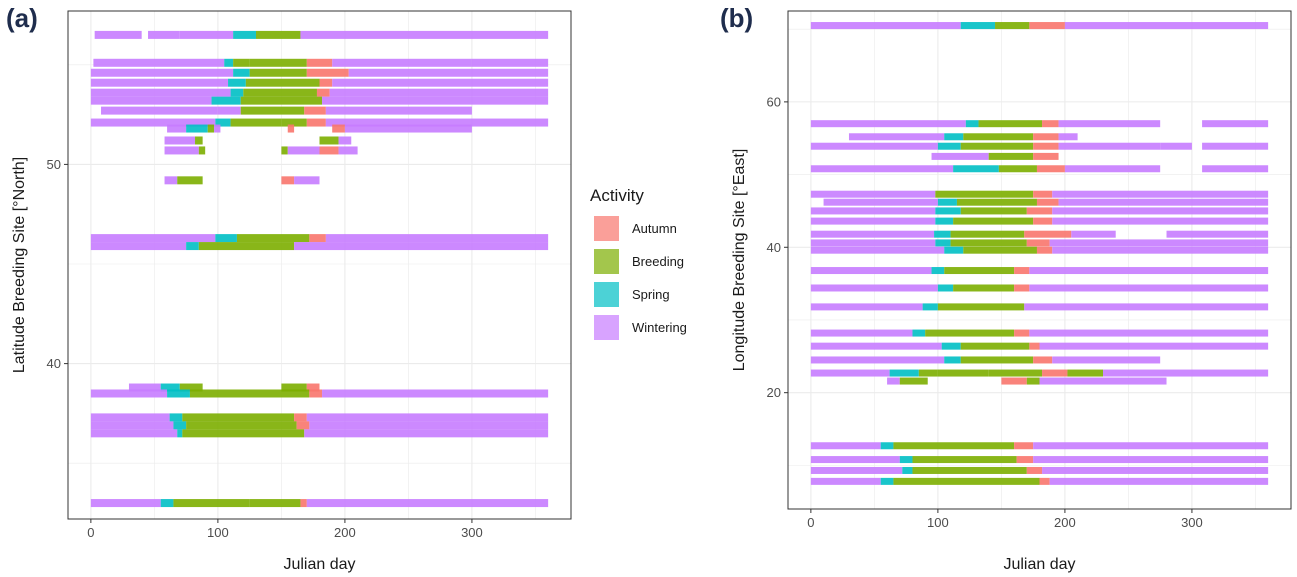 This screenshot has width=1297, height=577. I want to click on panel-a-y-axis-label: Latitude Breeding Site [°North], so click(19, 265).